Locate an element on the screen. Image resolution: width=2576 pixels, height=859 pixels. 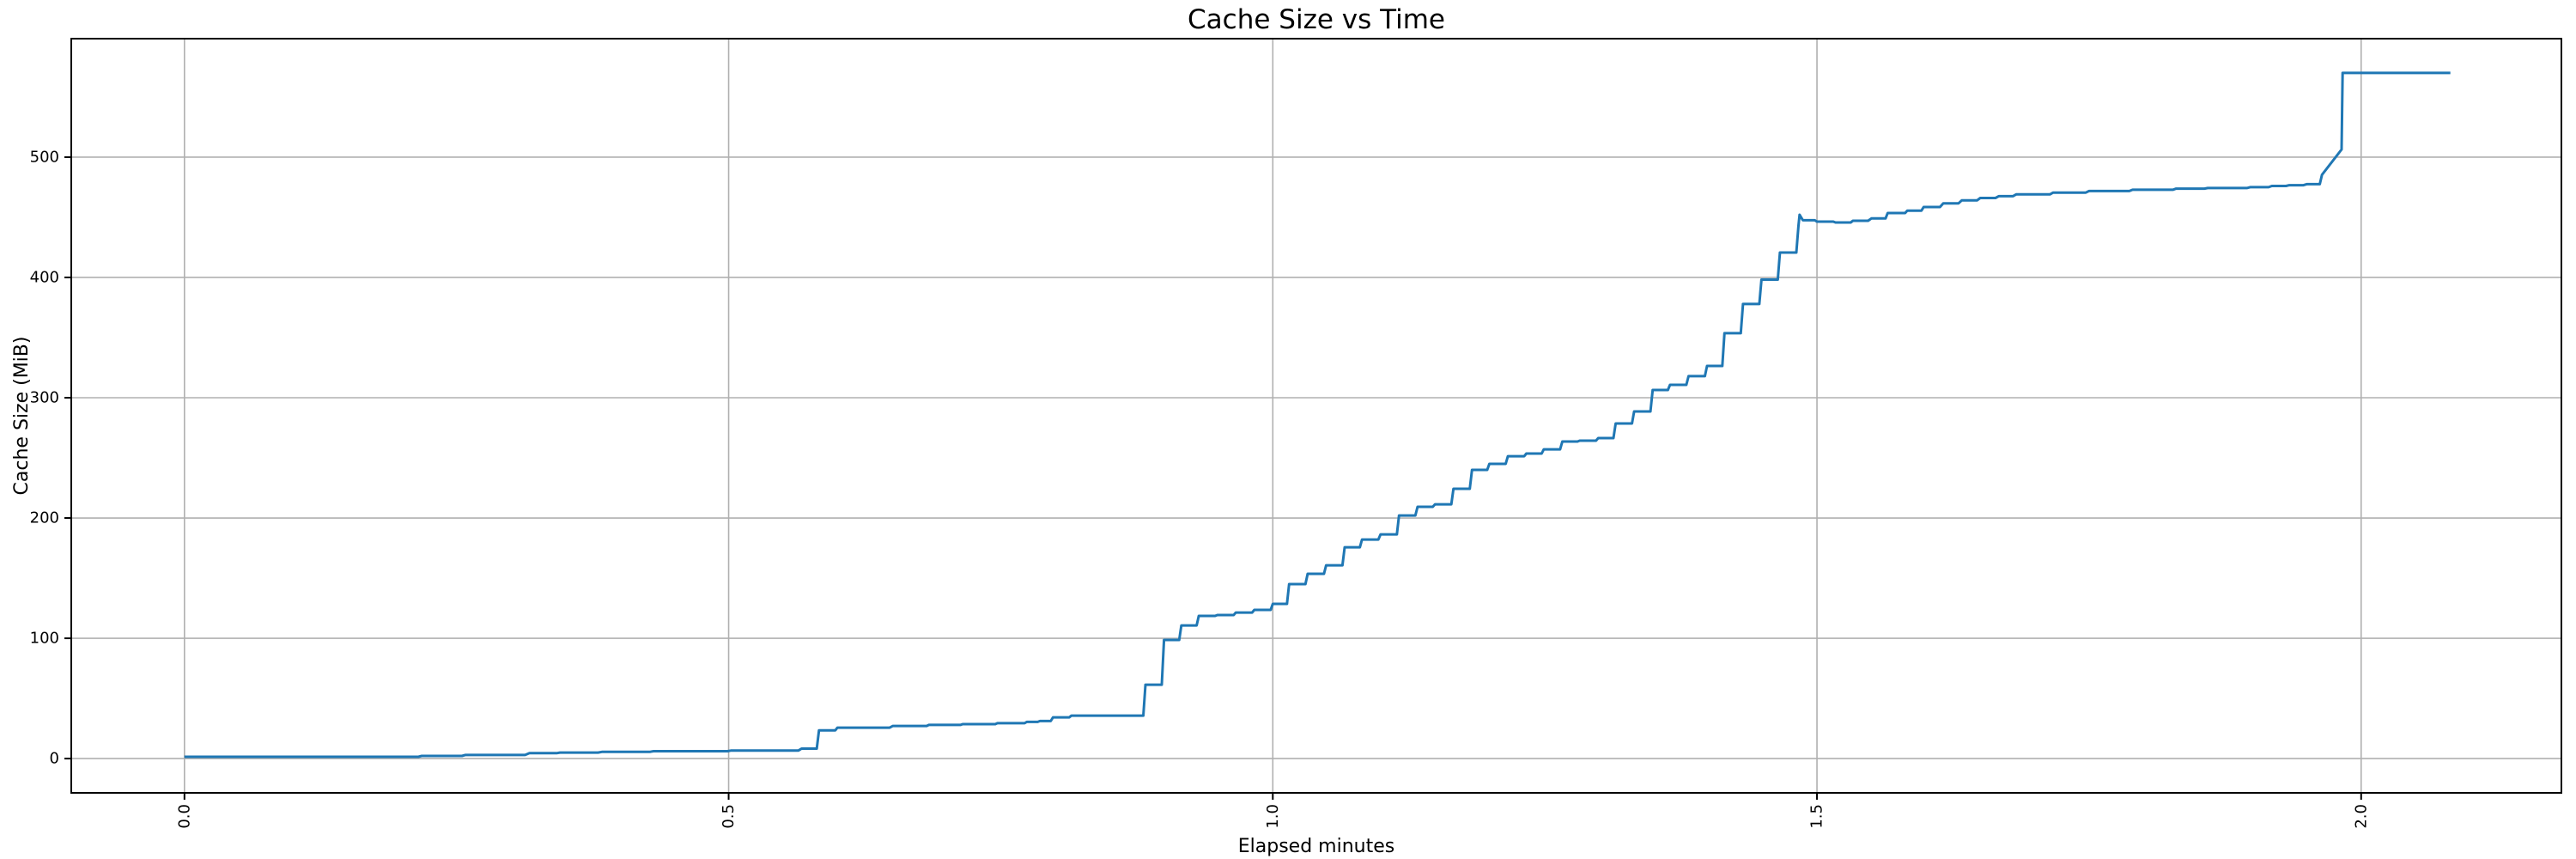
y-tick-label: 500 is located at coordinates (44, 157).